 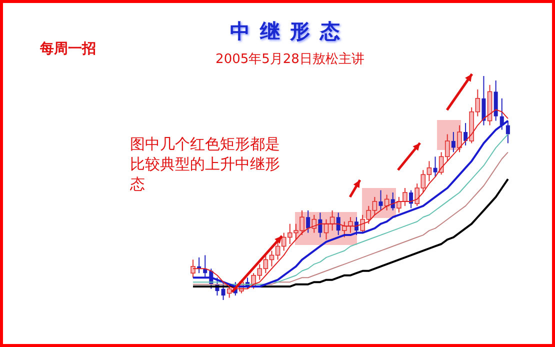 What do you see at coordinates (205, 164) in the screenshot?
I see `annotation: 图中几个红色矩形都是比较典型的上升中继形态` at bounding box center [205, 164].